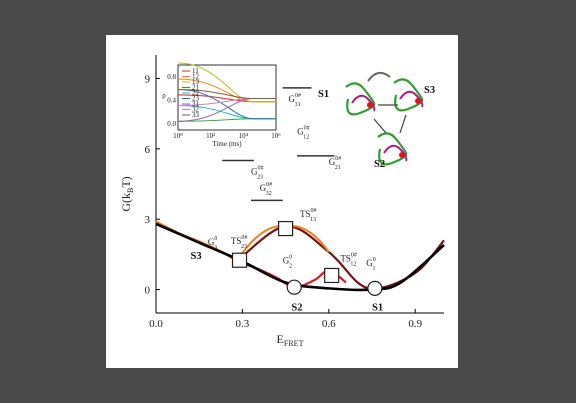  What do you see at coordinates (303, 133) in the screenshot?
I see `energy-label: G0# 12` at bounding box center [303, 133].